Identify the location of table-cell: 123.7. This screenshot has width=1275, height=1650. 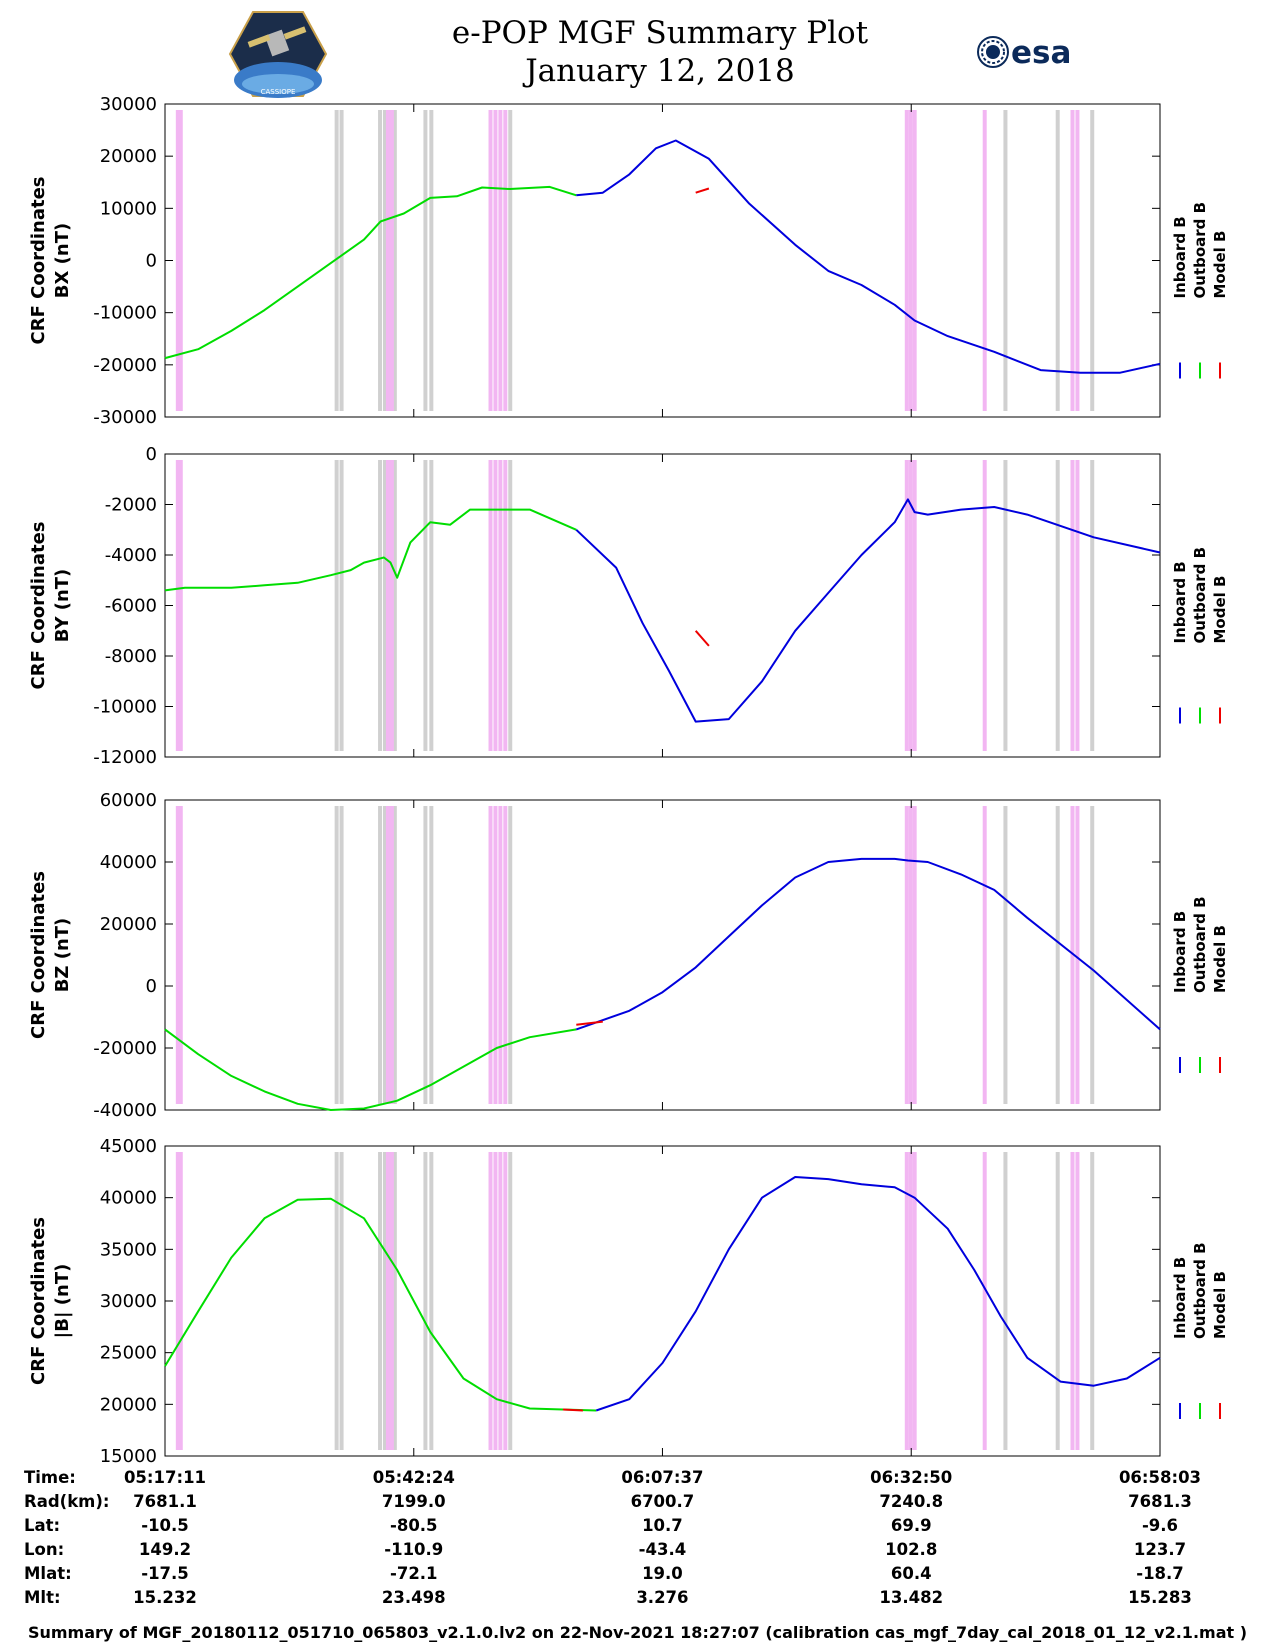
(1160, 1549).